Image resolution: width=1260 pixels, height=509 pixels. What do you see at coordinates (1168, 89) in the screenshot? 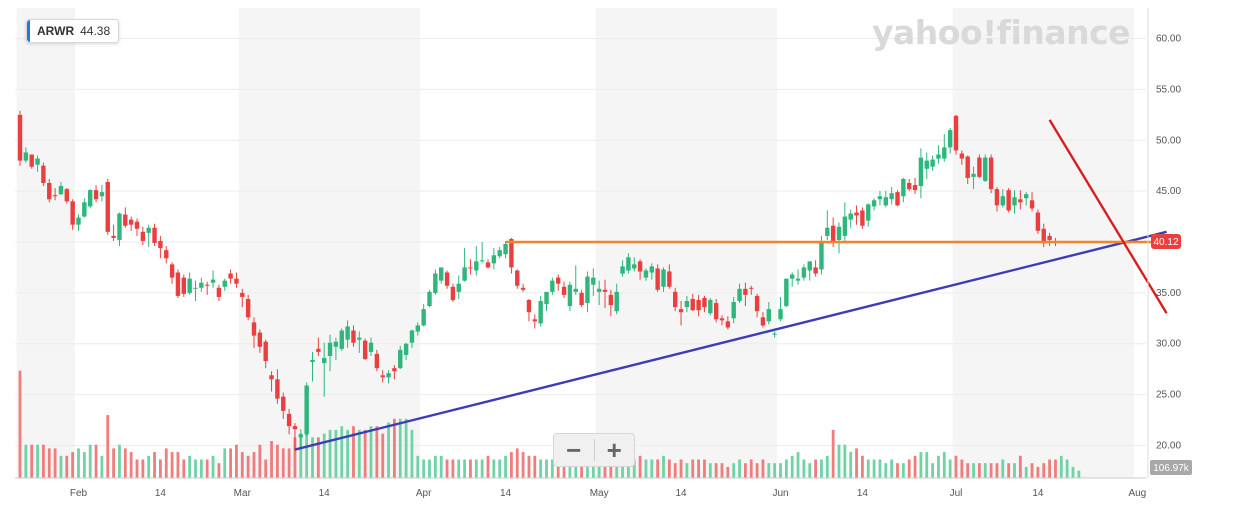
I see `y-tick-label: 55.00` at bounding box center [1168, 89].